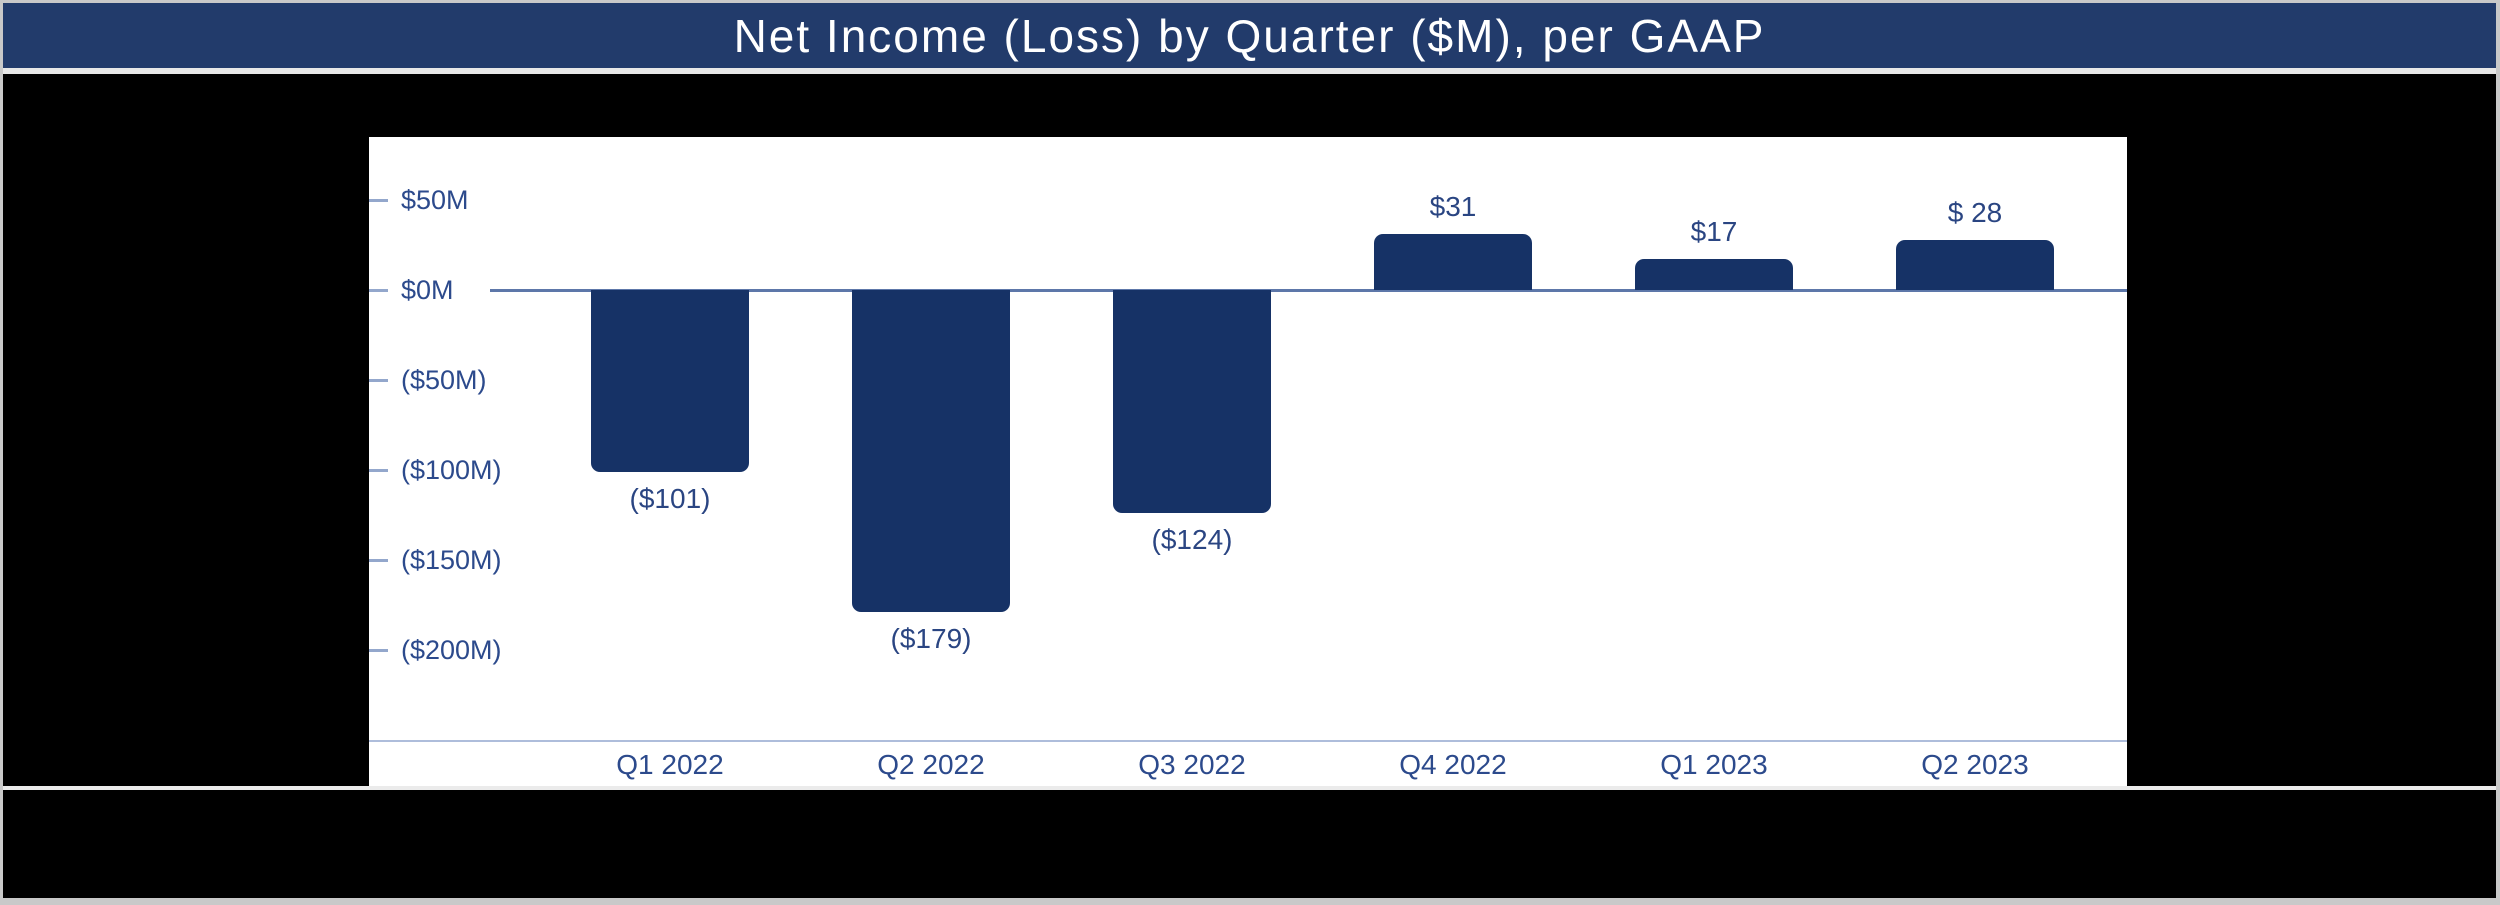  Describe the element at coordinates (1248, 741) in the screenshot. I see `x-axis-line` at that location.